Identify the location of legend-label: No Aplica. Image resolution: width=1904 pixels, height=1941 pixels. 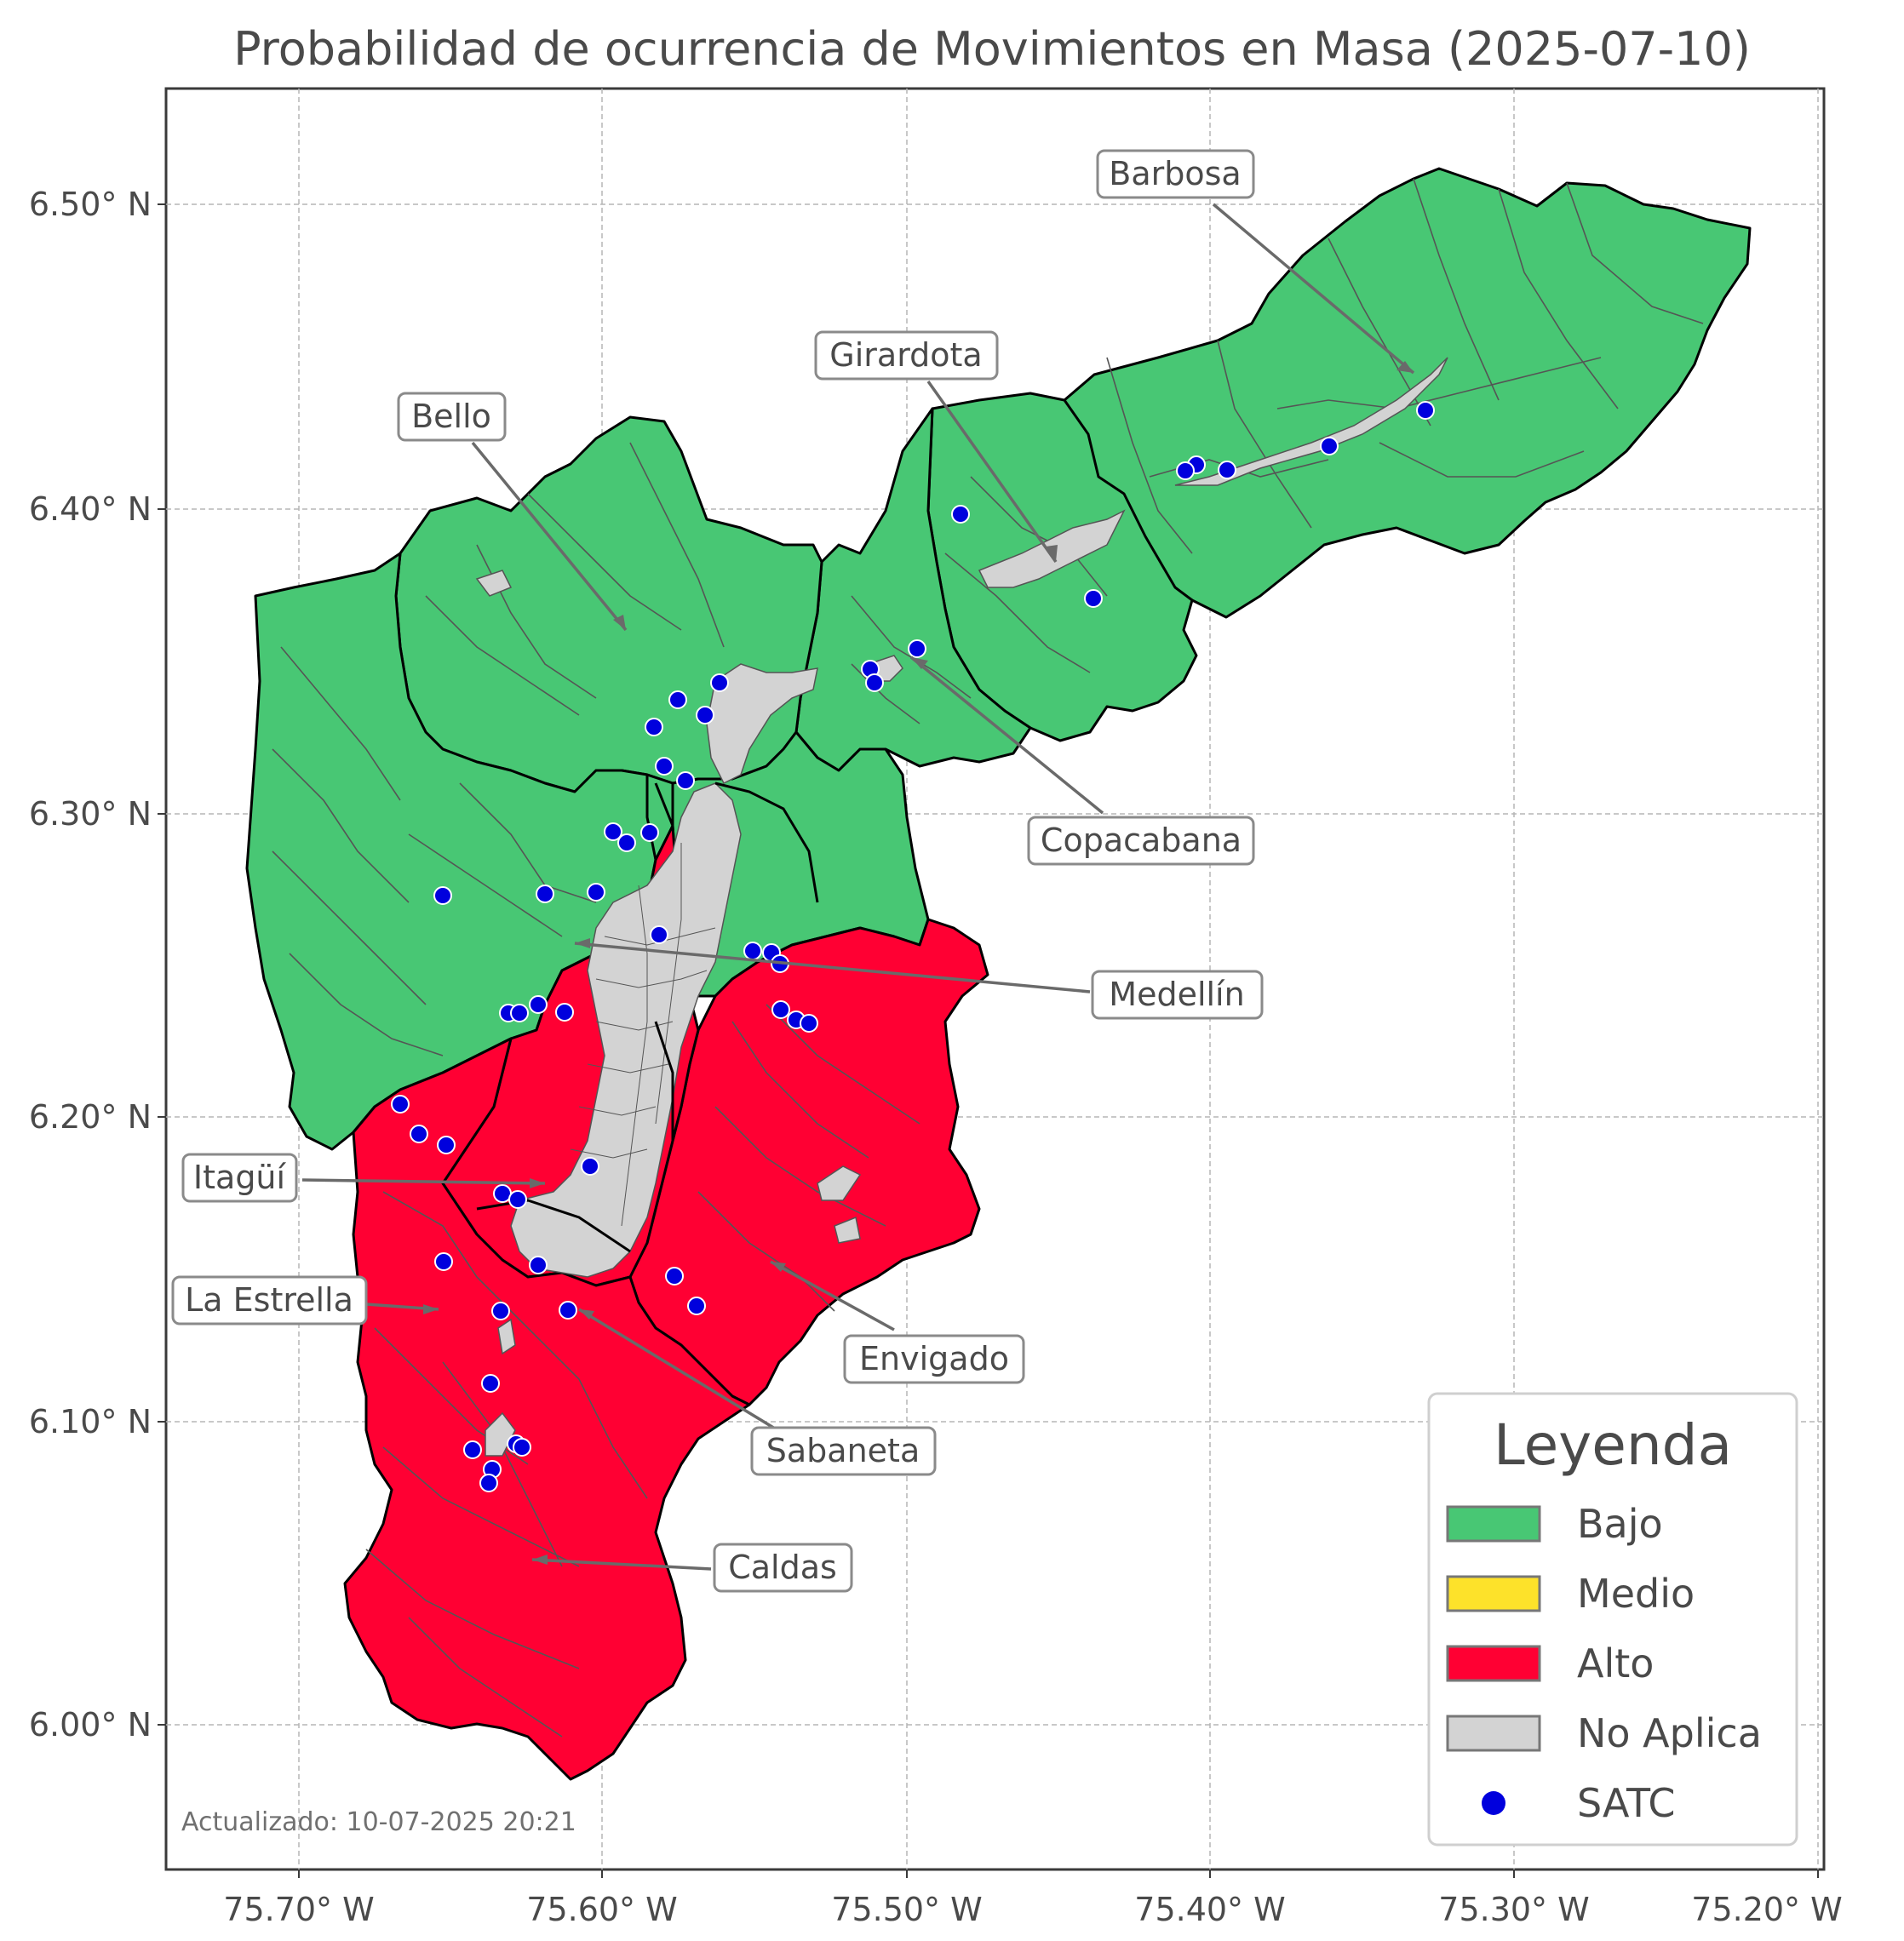
(1669, 1733).